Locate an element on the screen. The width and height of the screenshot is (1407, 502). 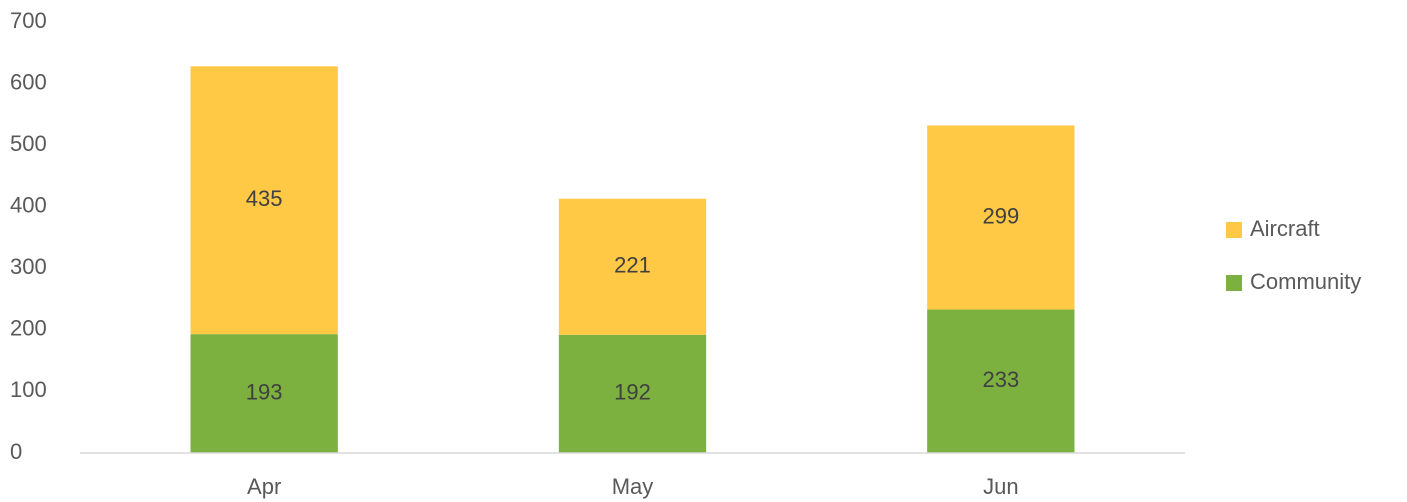
x-tick-label: Jun is located at coordinates (1000, 486).